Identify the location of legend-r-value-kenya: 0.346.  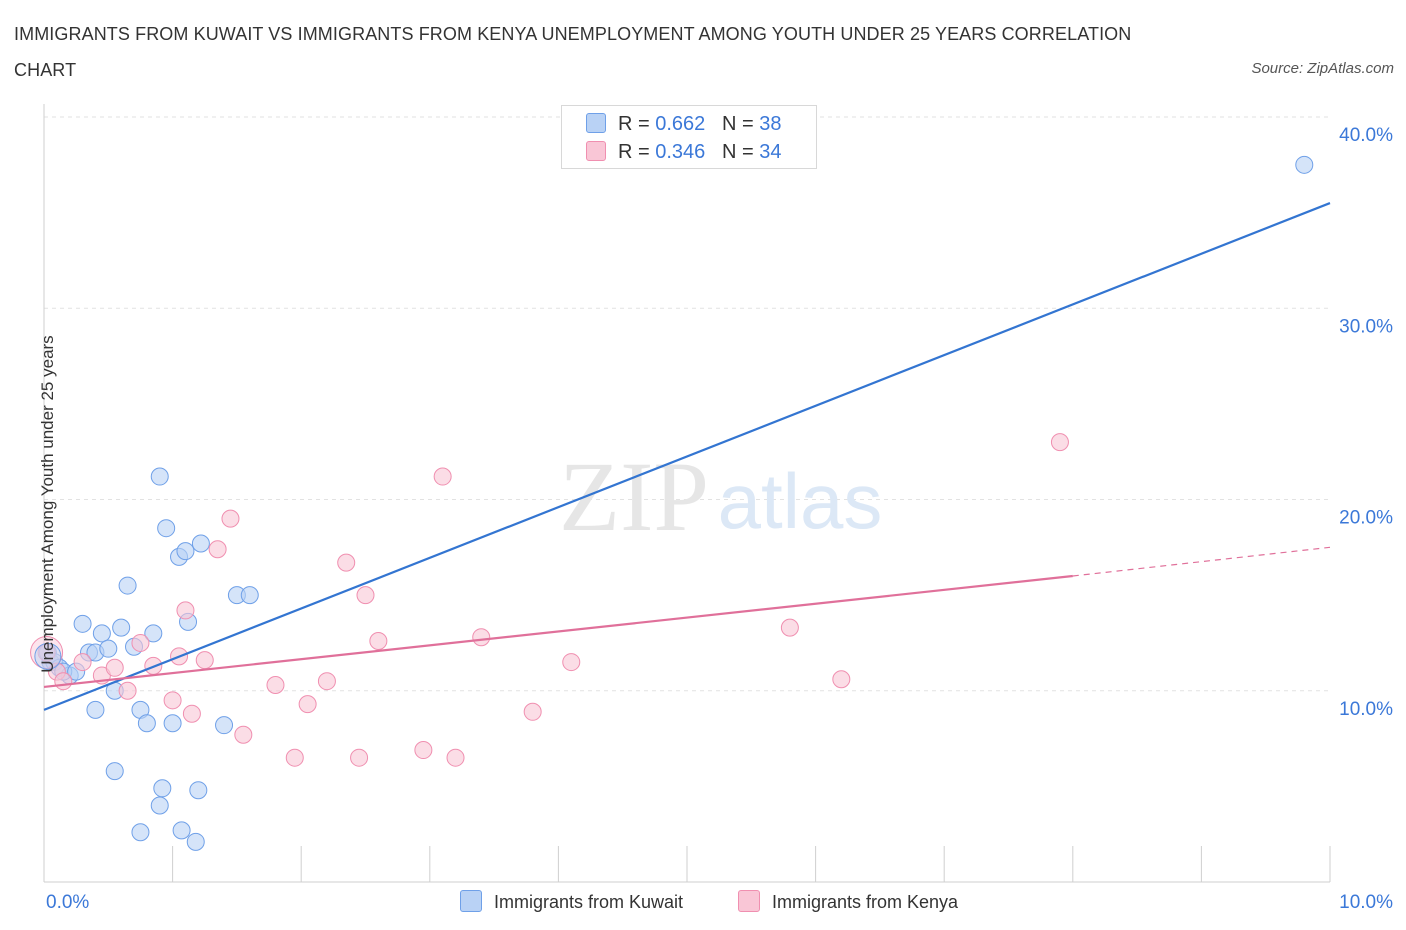
(680, 152).